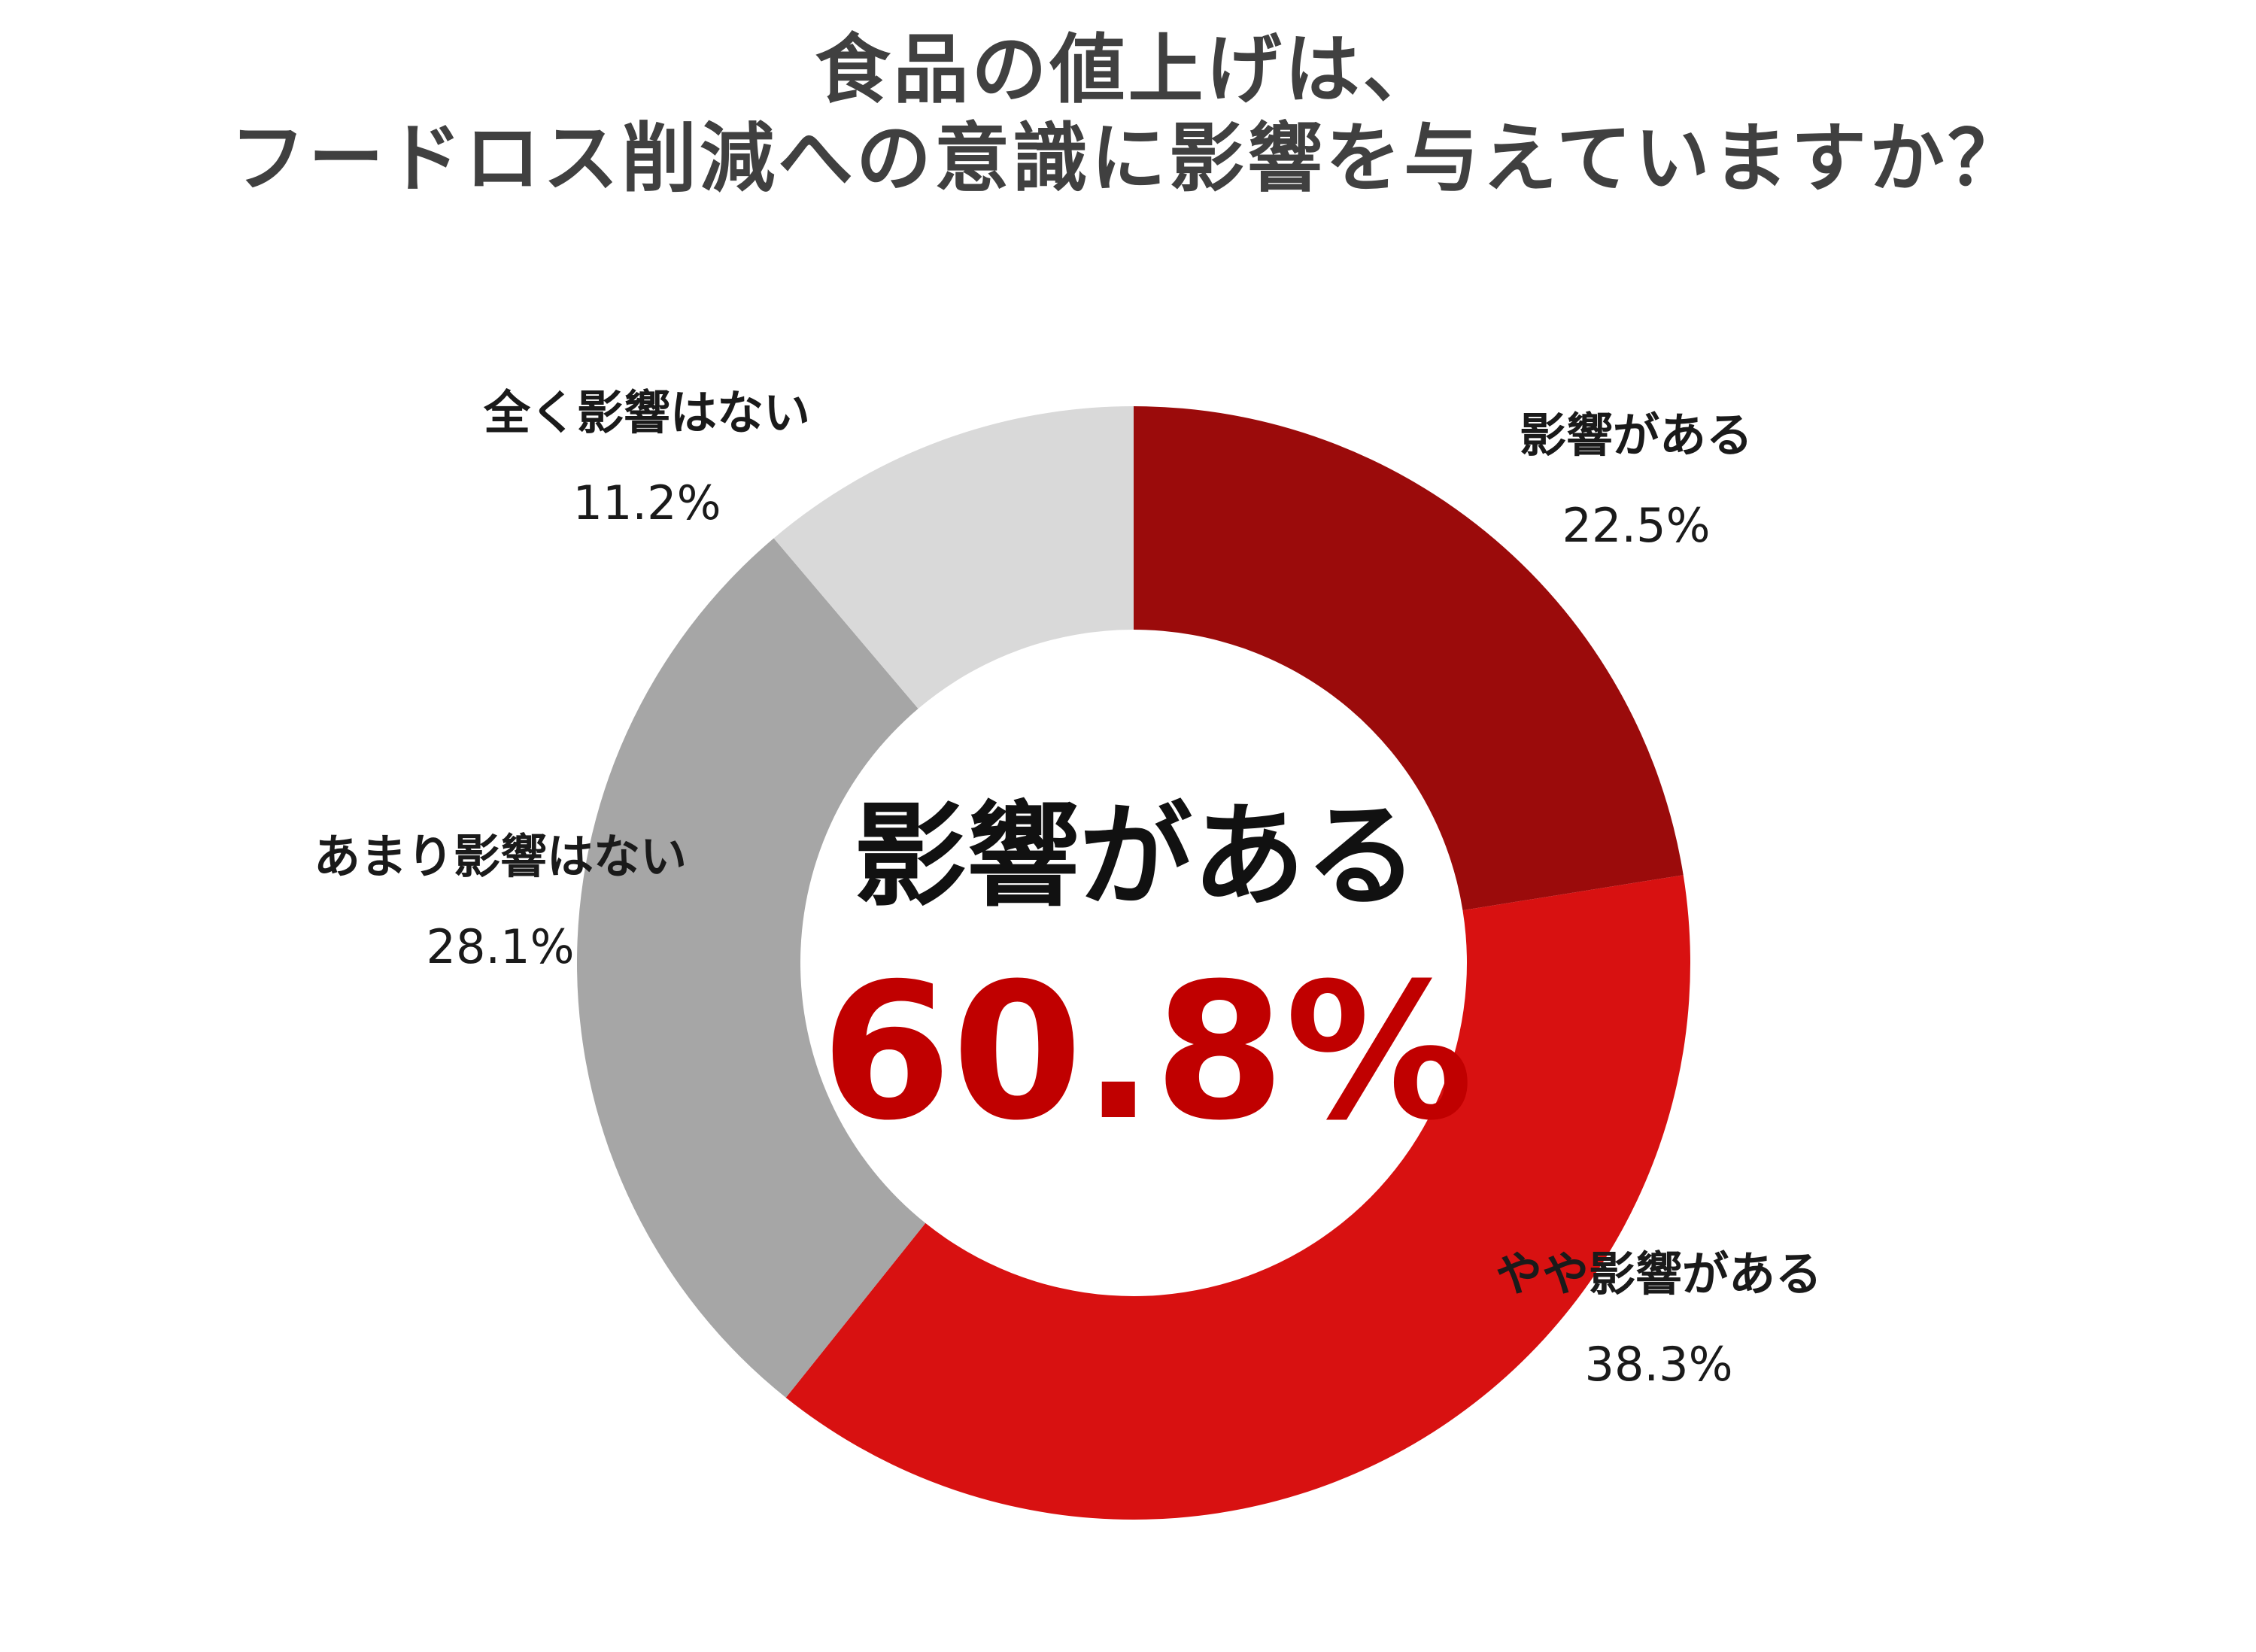 The width and height of the screenshot is (2256, 1652). I want to click on slice-not-much-influenced, so click(751, 968).